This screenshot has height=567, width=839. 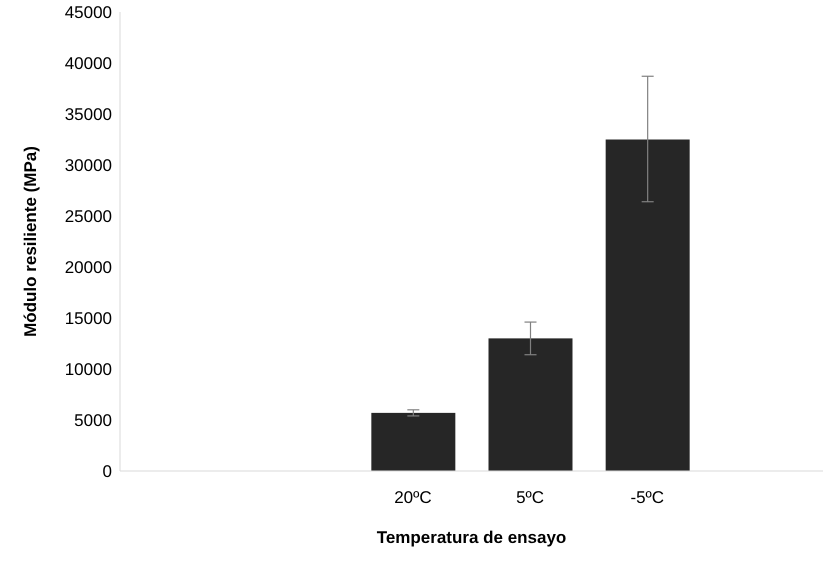 I want to click on y-tick-label: 5000, so click(x=93, y=420).